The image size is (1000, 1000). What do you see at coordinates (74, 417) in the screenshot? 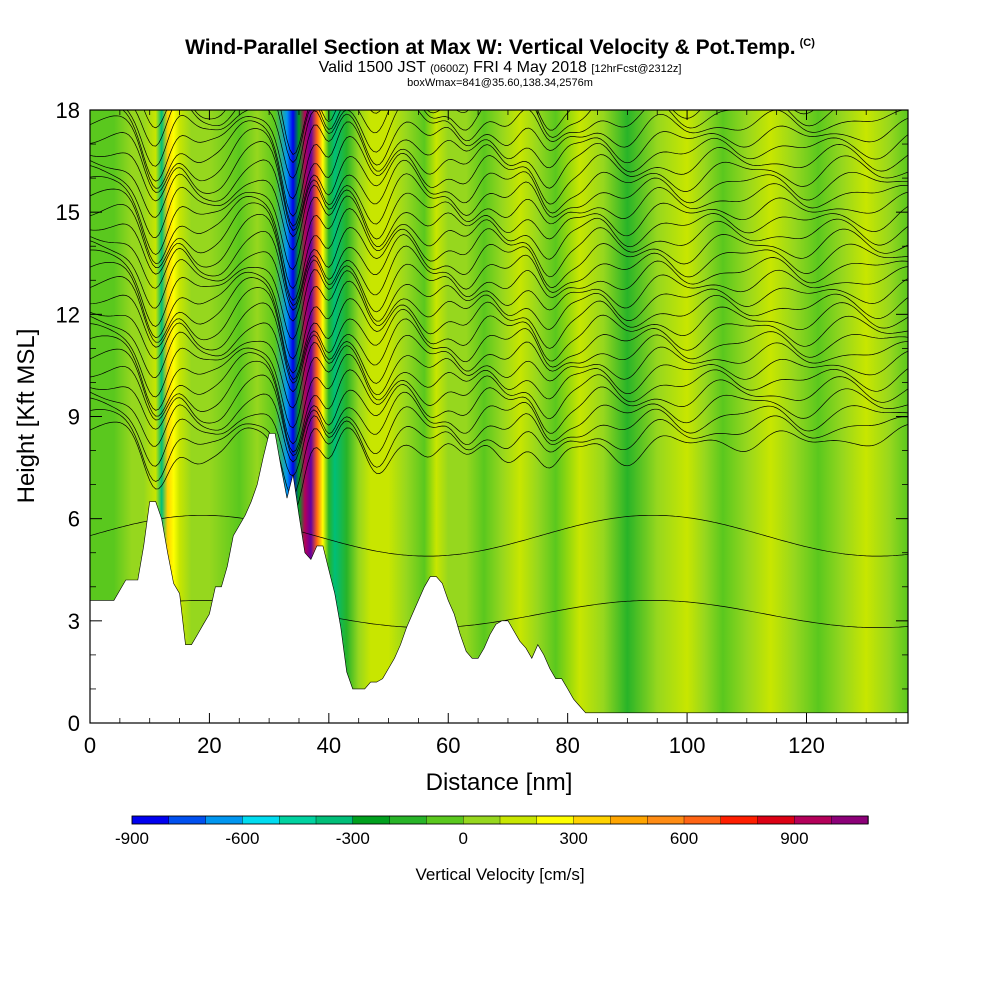
I see `y-tick-label: 9` at bounding box center [74, 417].